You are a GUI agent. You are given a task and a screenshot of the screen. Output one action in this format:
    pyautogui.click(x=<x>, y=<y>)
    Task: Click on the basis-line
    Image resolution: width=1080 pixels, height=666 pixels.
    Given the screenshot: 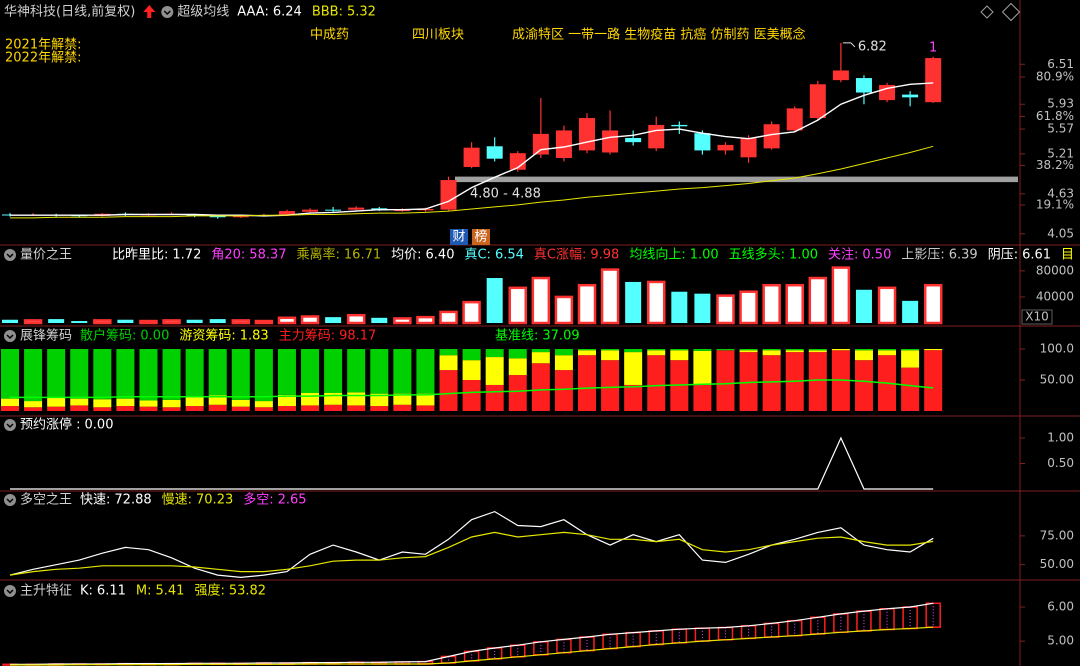 What is the action you would take?
    pyautogui.click(x=472, y=389)
    